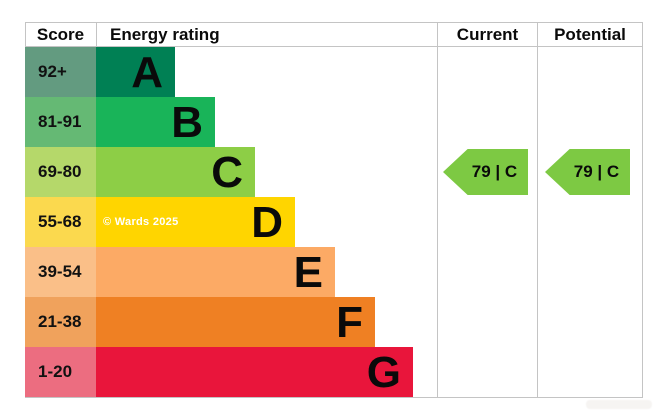  I want to click on band-score-cell: 1-20, so click(60, 372).